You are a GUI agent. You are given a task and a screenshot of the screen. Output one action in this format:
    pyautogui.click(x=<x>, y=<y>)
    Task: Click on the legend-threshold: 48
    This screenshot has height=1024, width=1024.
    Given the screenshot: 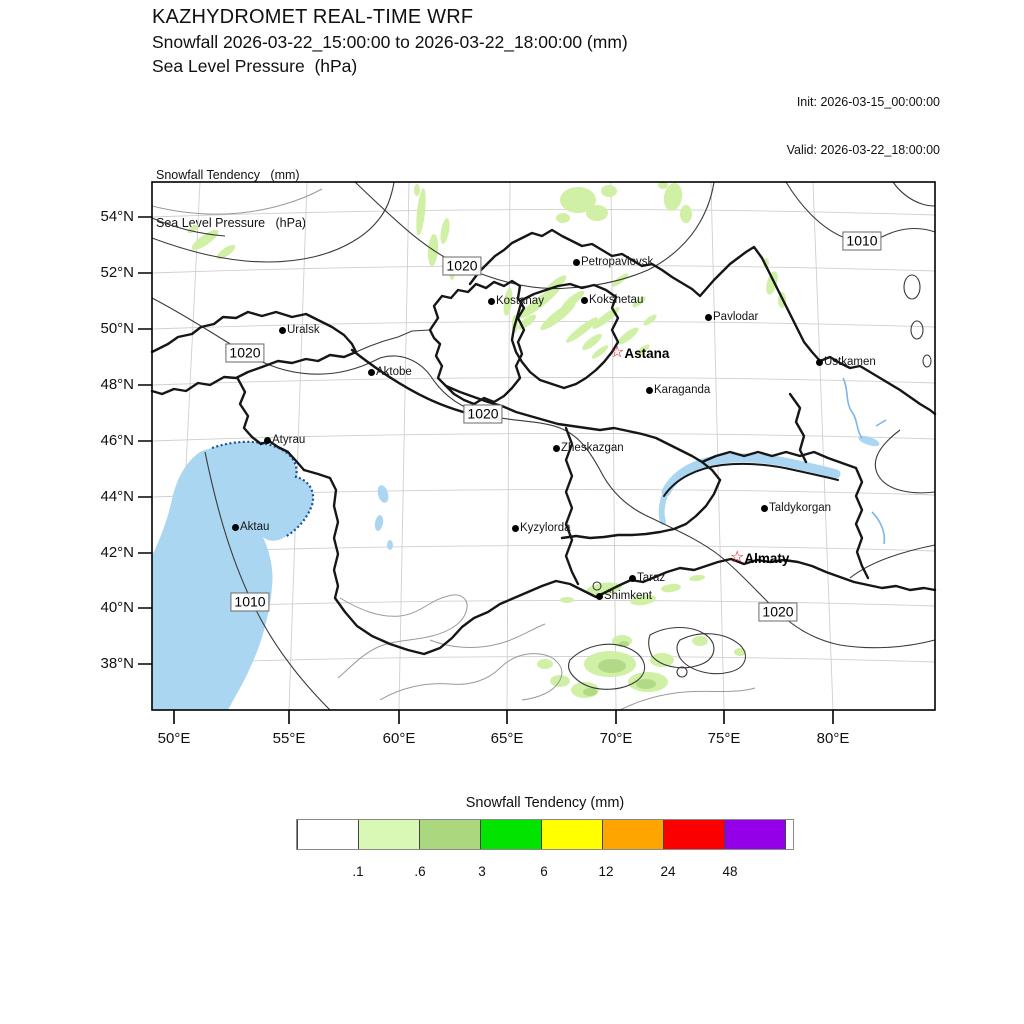 What is the action you would take?
    pyautogui.click(x=730, y=871)
    